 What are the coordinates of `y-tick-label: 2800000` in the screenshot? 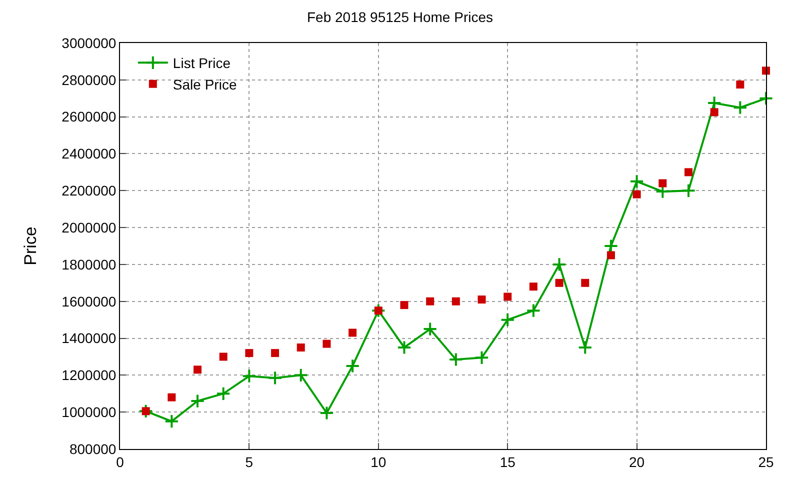 It's located at (89, 80).